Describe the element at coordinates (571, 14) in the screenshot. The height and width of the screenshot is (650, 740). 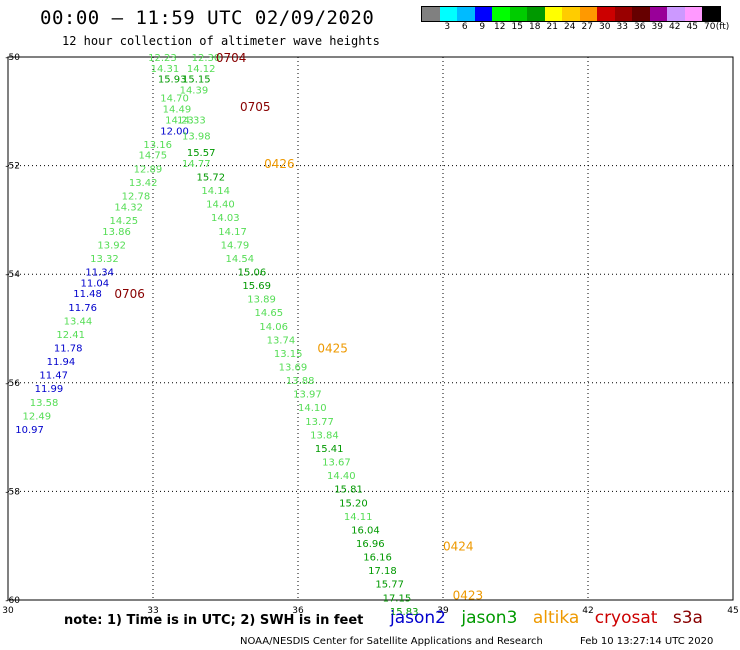
I see `wave-height-color-legend` at that location.